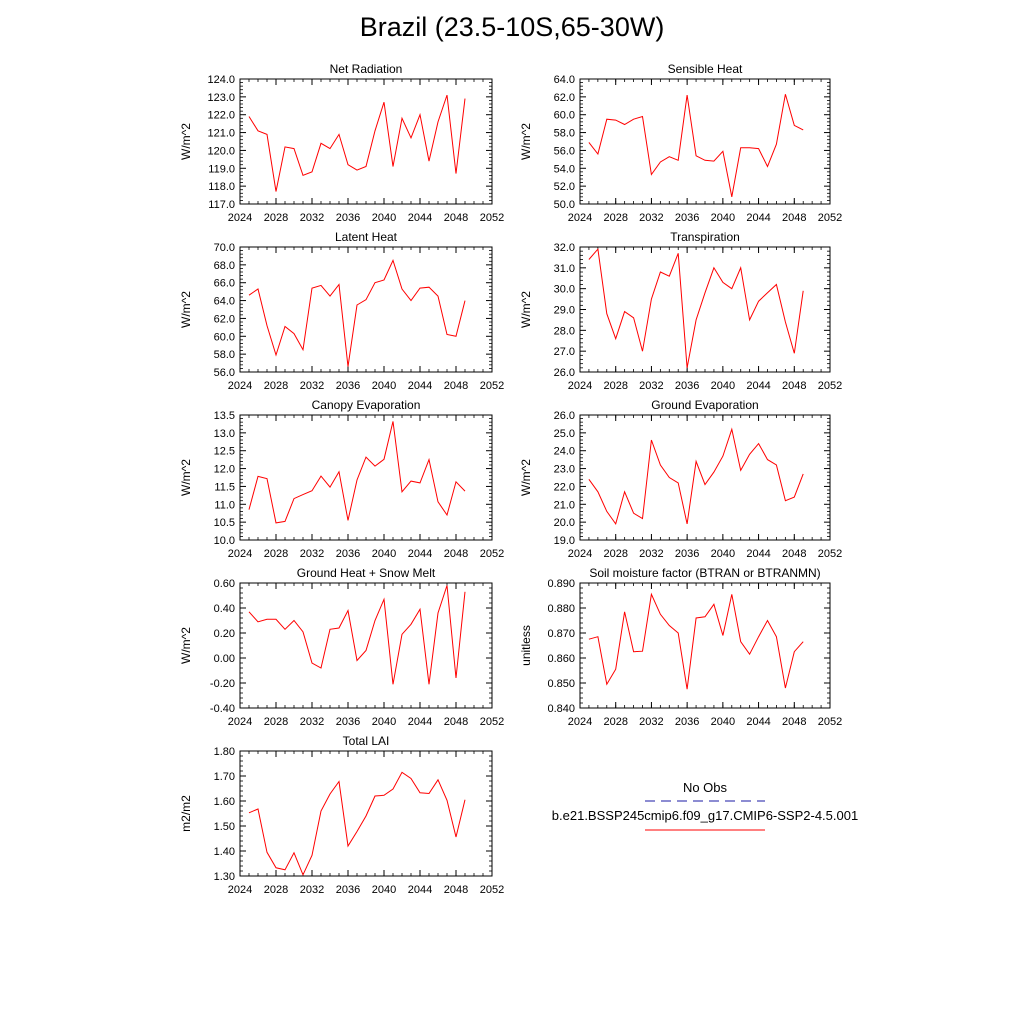 The width and height of the screenshot is (1024, 1024). Describe the element at coordinates (564, 187) in the screenshot. I see `y-tick-label: 52.0` at that location.